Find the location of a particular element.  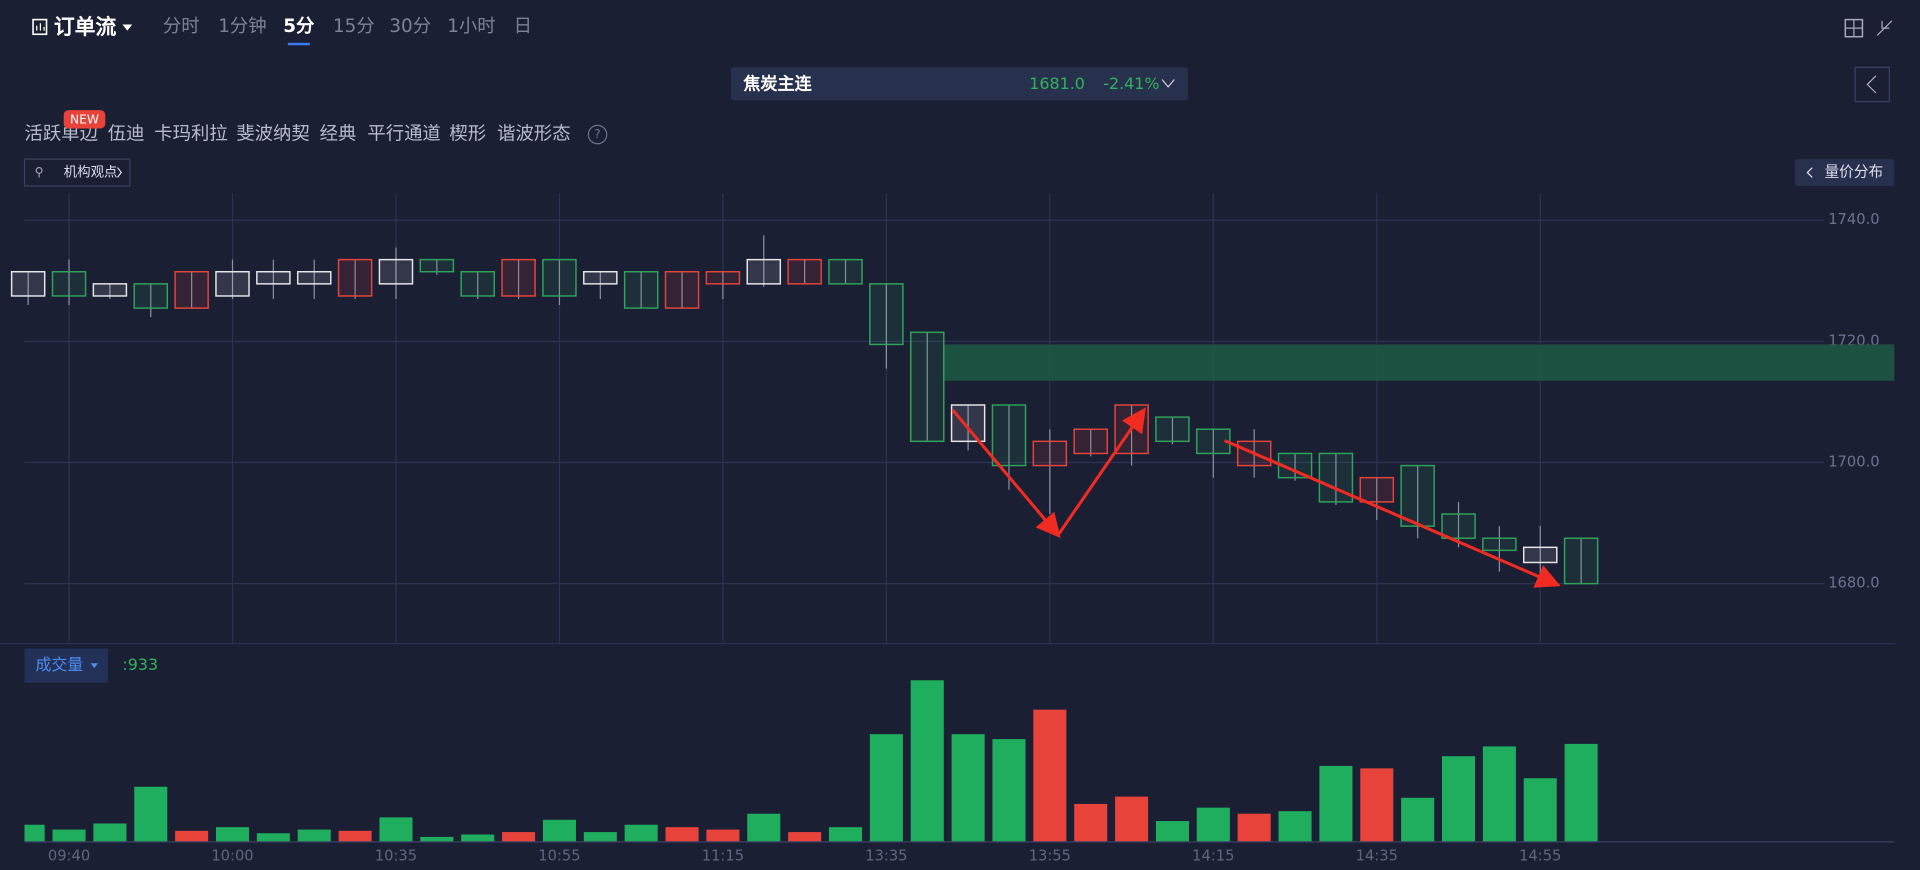

instrument-bar is located at coordinates (959, 84).